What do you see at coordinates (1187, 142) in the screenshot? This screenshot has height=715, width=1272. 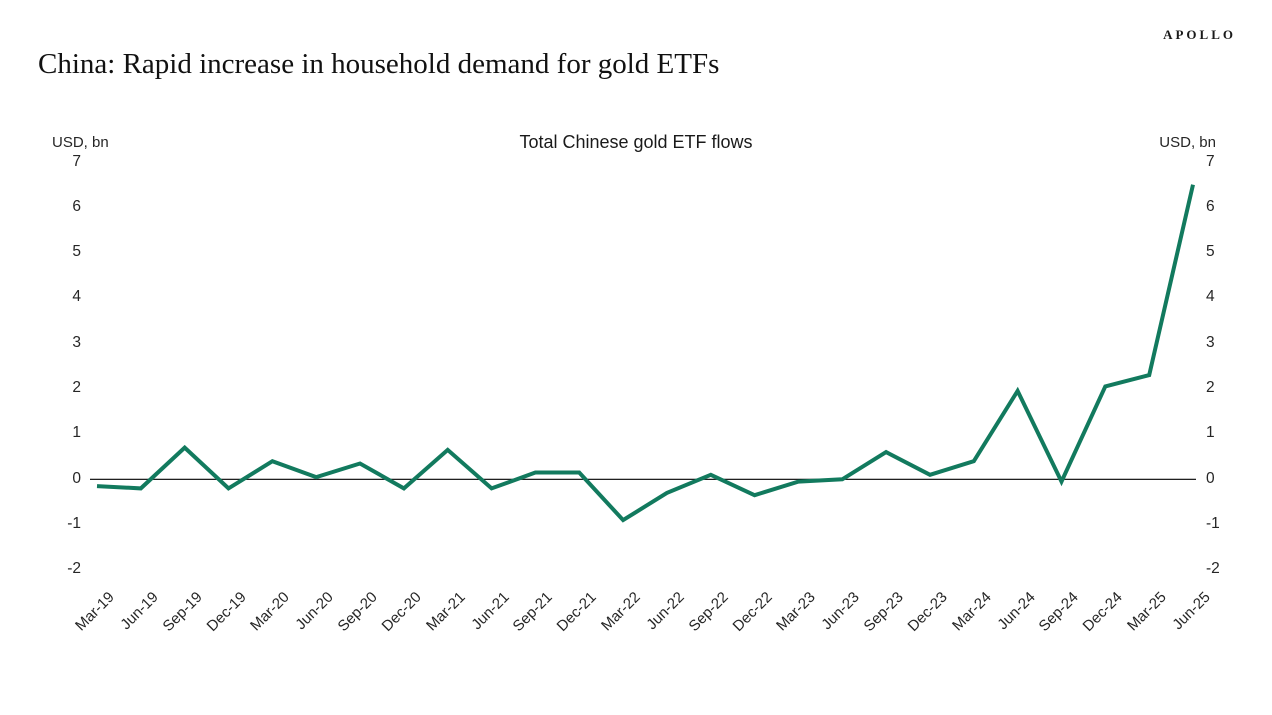 I see `y-axis-unit-right: USD, bn` at bounding box center [1187, 142].